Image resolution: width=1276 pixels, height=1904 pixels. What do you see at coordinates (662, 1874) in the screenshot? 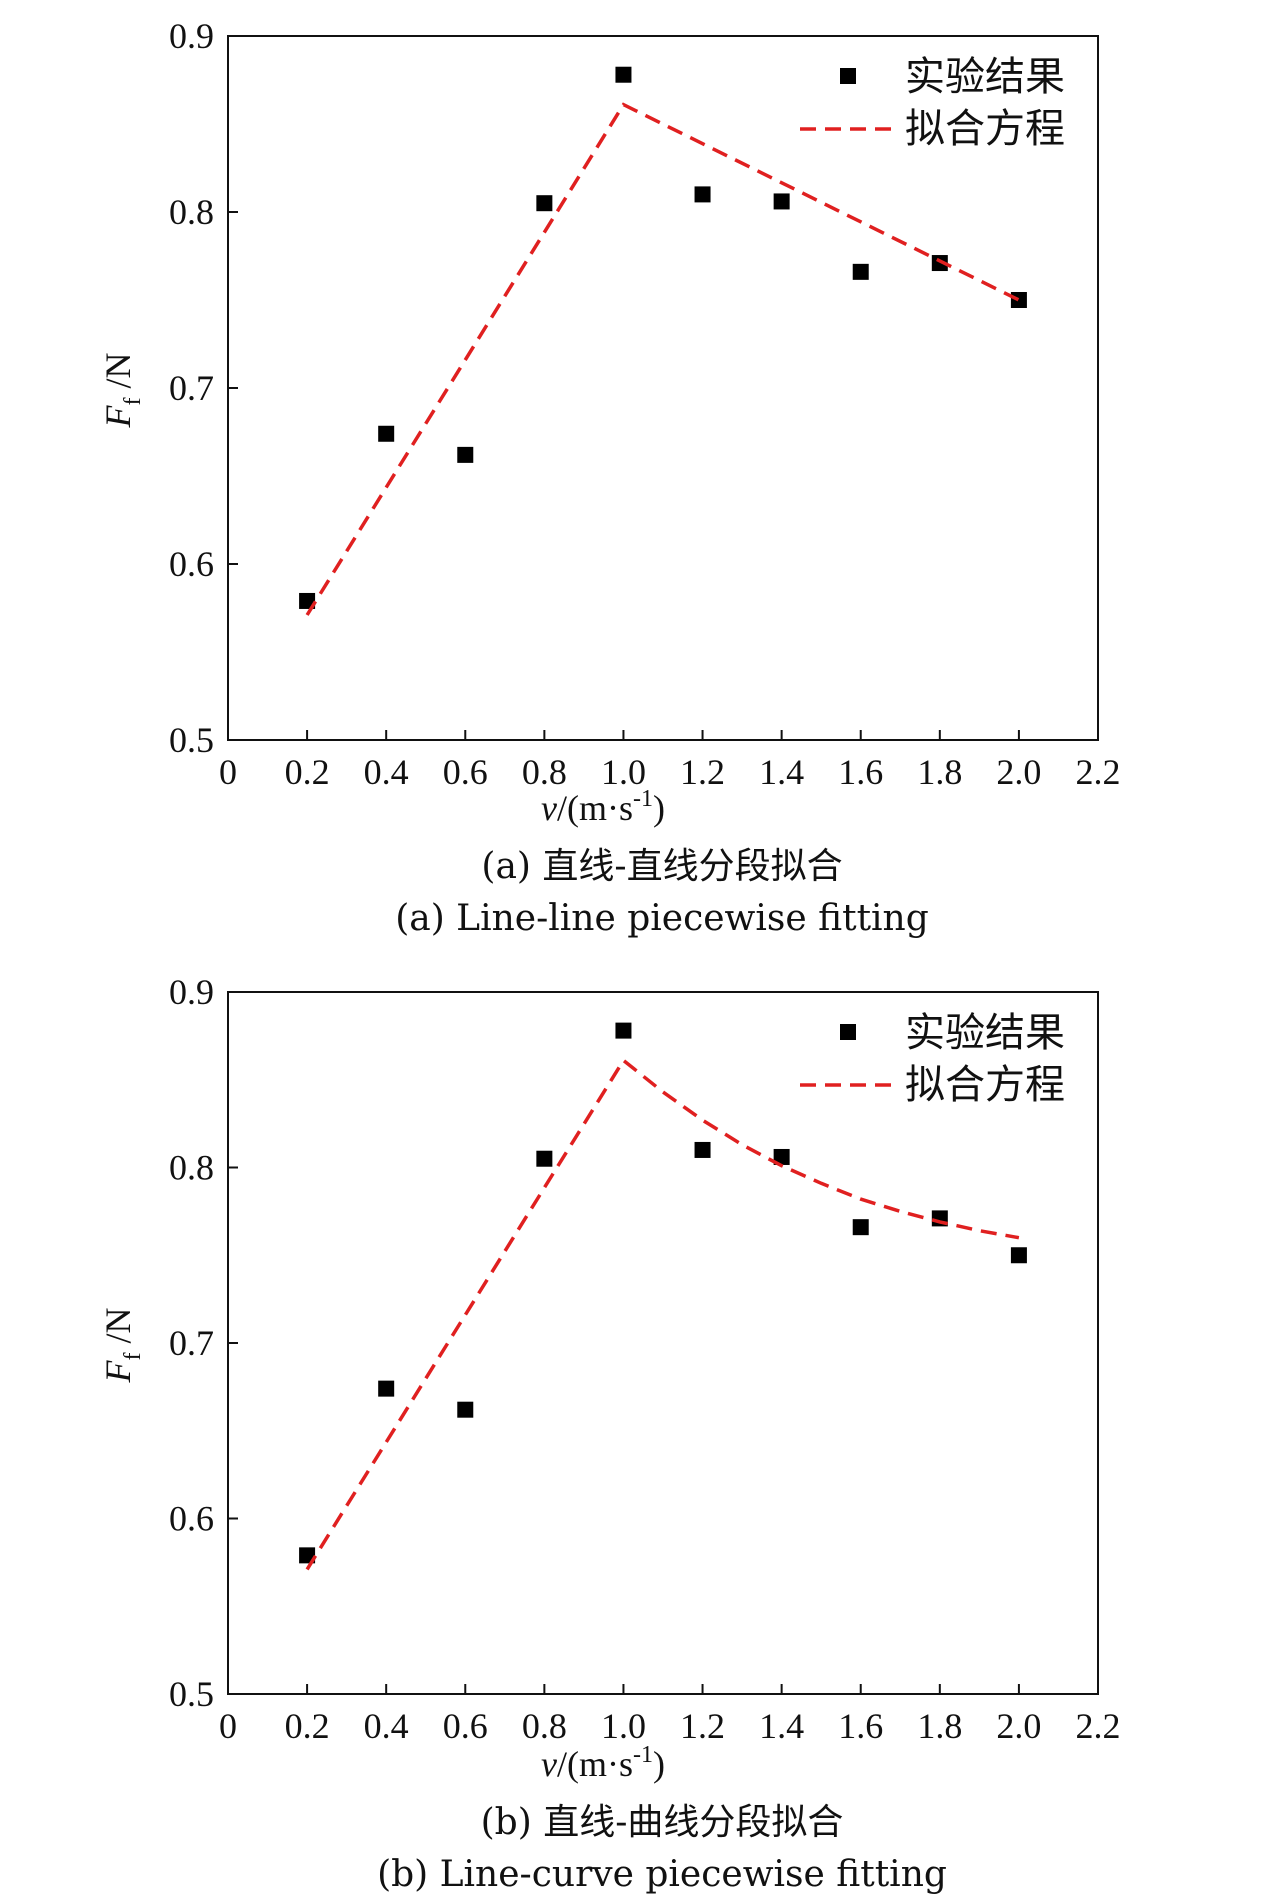
I see `caption-en: (b) Line-curve piecewise fitting` at bounding box center [662, 1874].